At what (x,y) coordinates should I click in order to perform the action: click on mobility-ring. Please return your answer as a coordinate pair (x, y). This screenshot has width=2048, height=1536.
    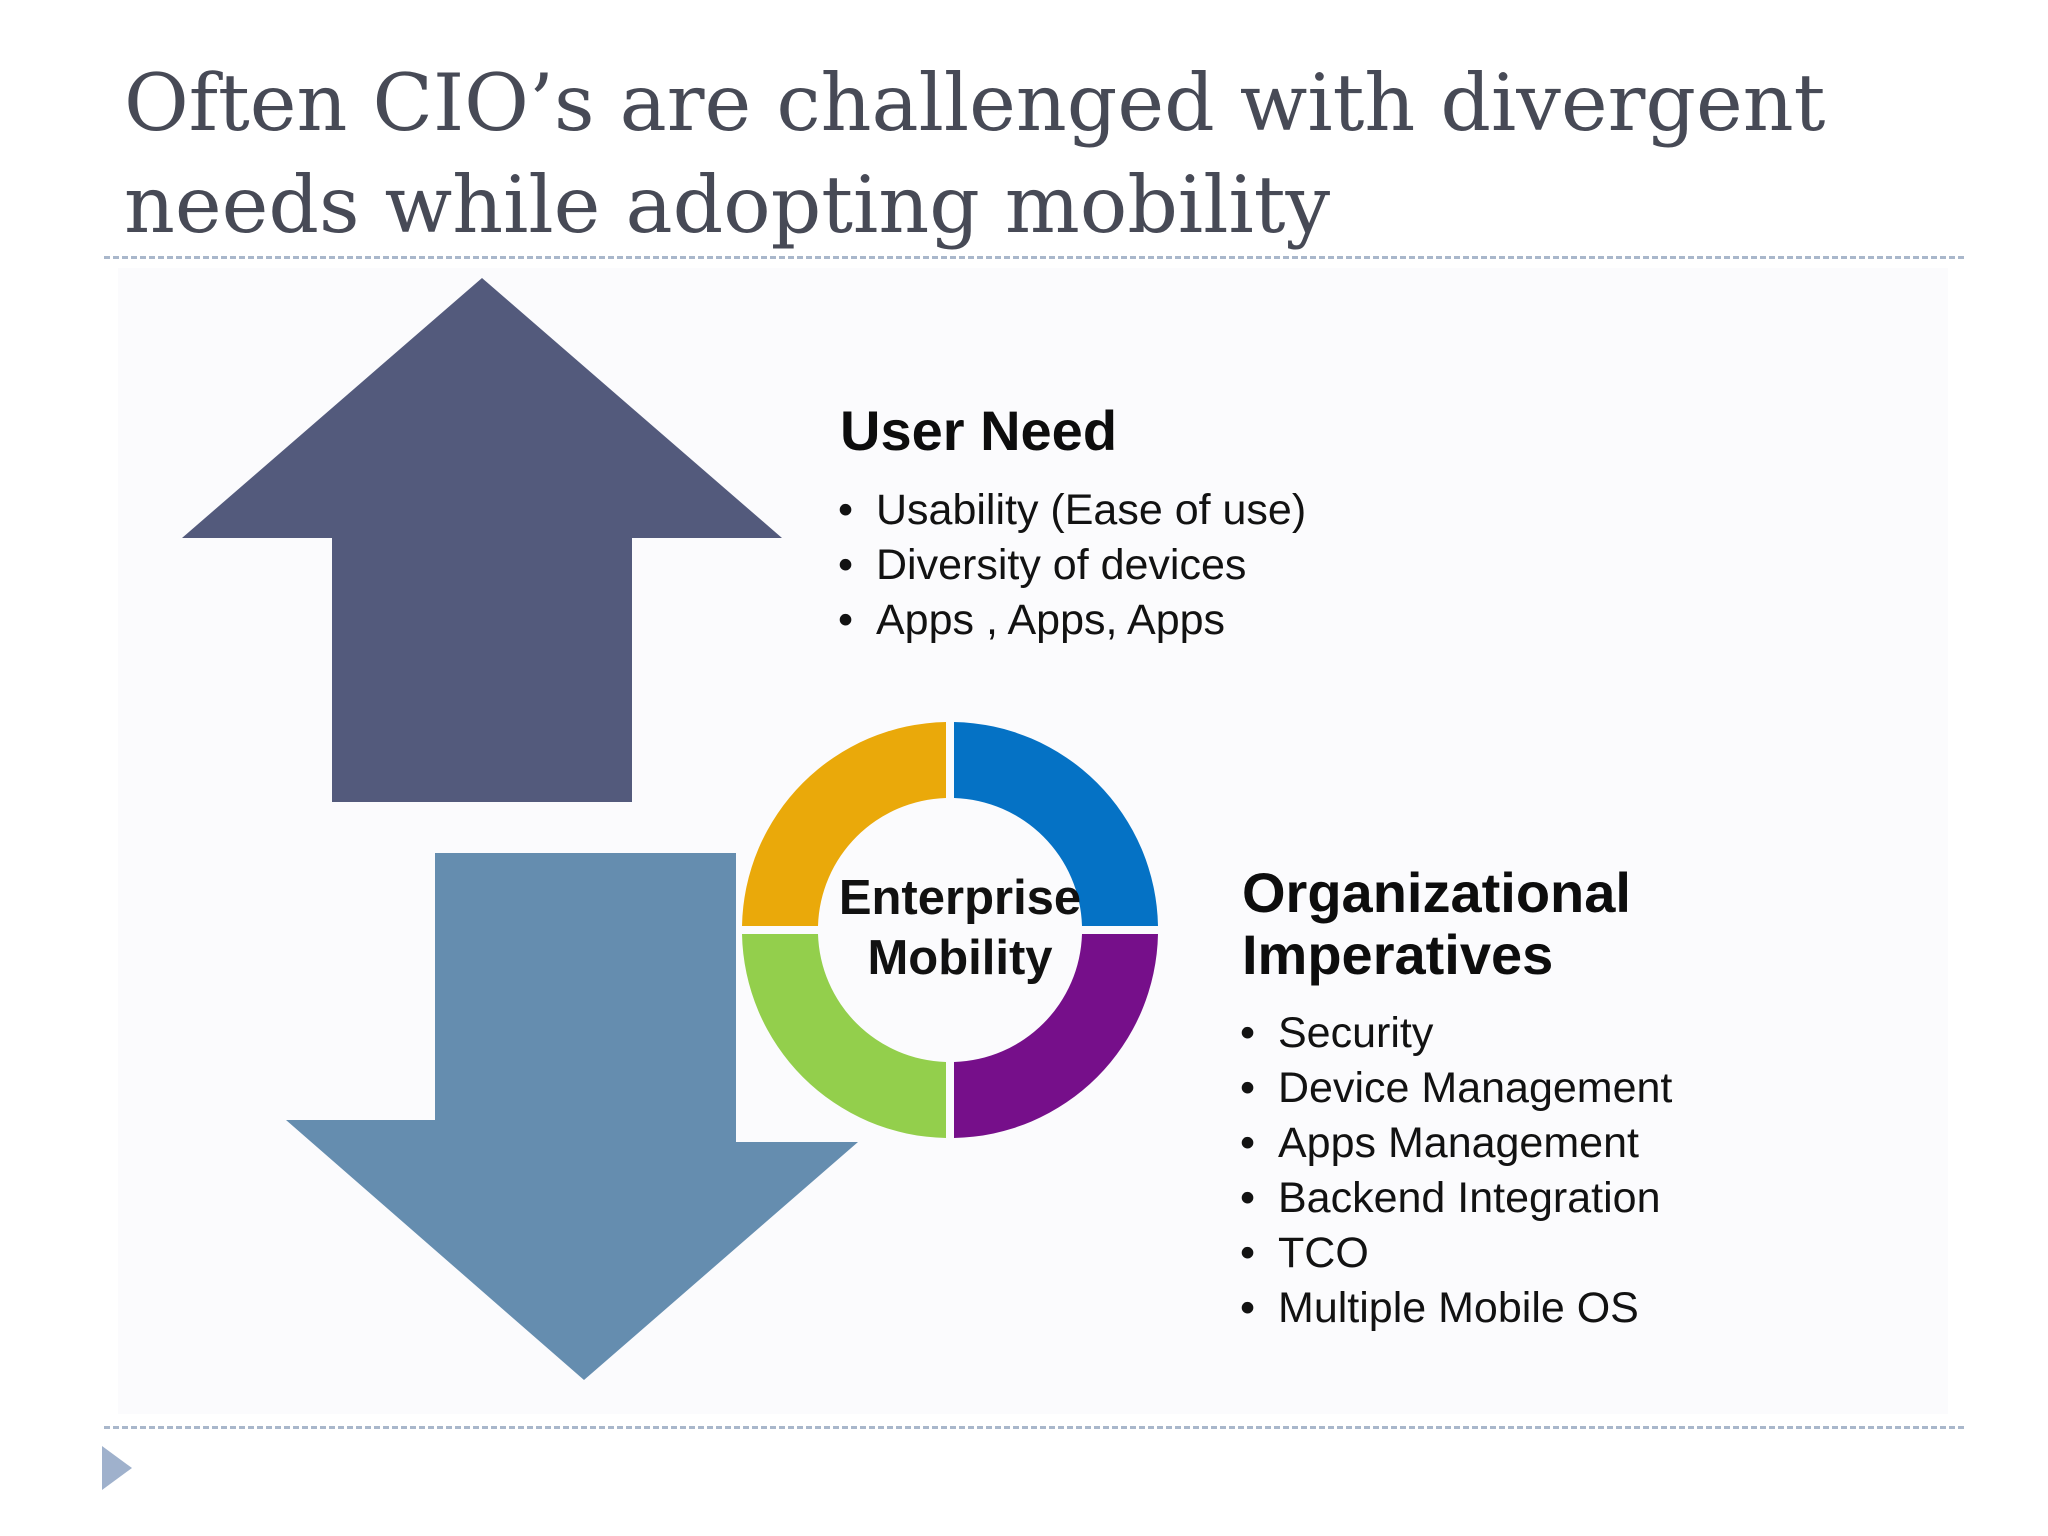
    Looking at the image, I should click on (950, 930).